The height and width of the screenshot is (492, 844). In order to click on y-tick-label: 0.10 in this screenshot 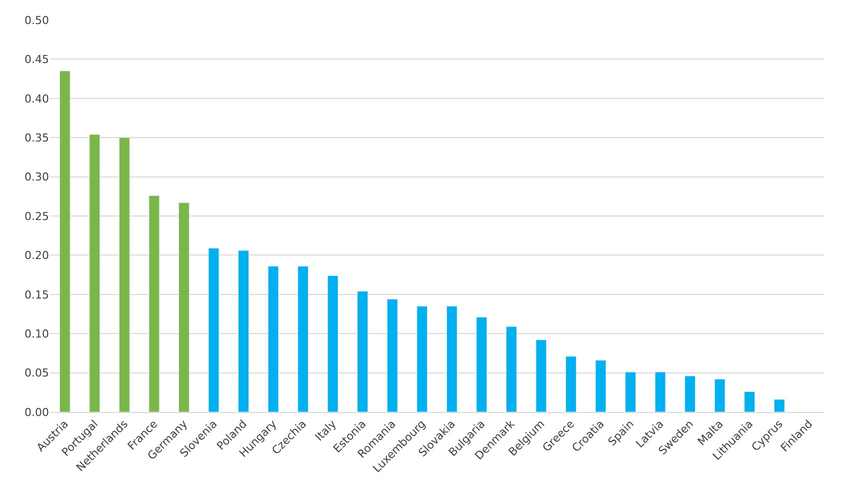, I will do `click(36, 333)`.